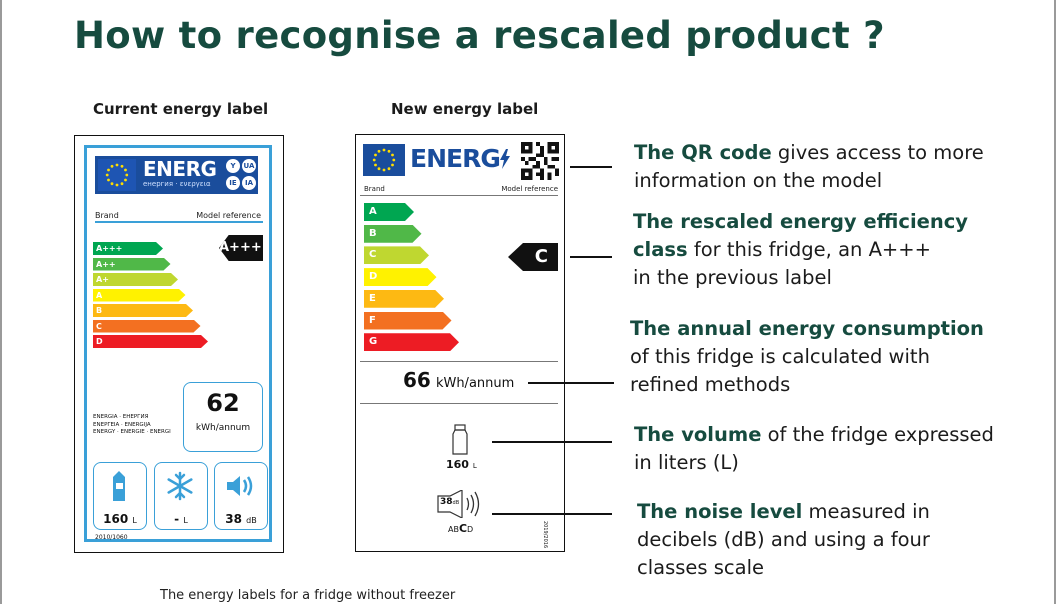  What do you see at coordinates (411, 342) in the screenshot?
I see `class-bar-g: G` at bounding box center [411, 342].